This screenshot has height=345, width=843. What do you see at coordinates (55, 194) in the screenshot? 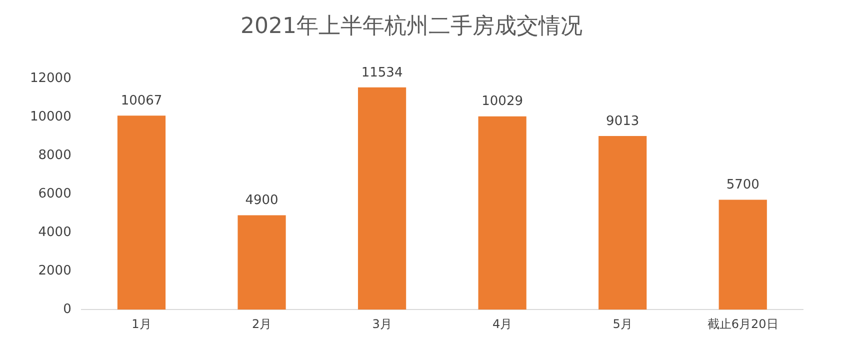
I see `y-tick-label: 6000` at bounding box center [55, 194].